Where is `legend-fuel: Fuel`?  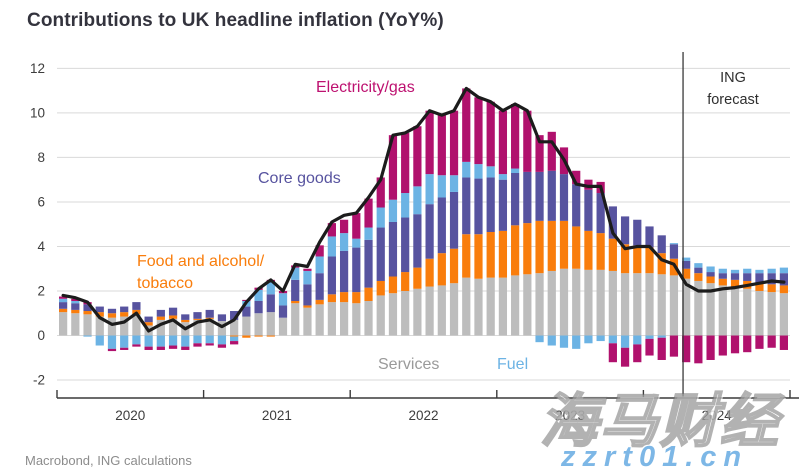
legend-fuel: Fuel is located at coordinates (513, 364).